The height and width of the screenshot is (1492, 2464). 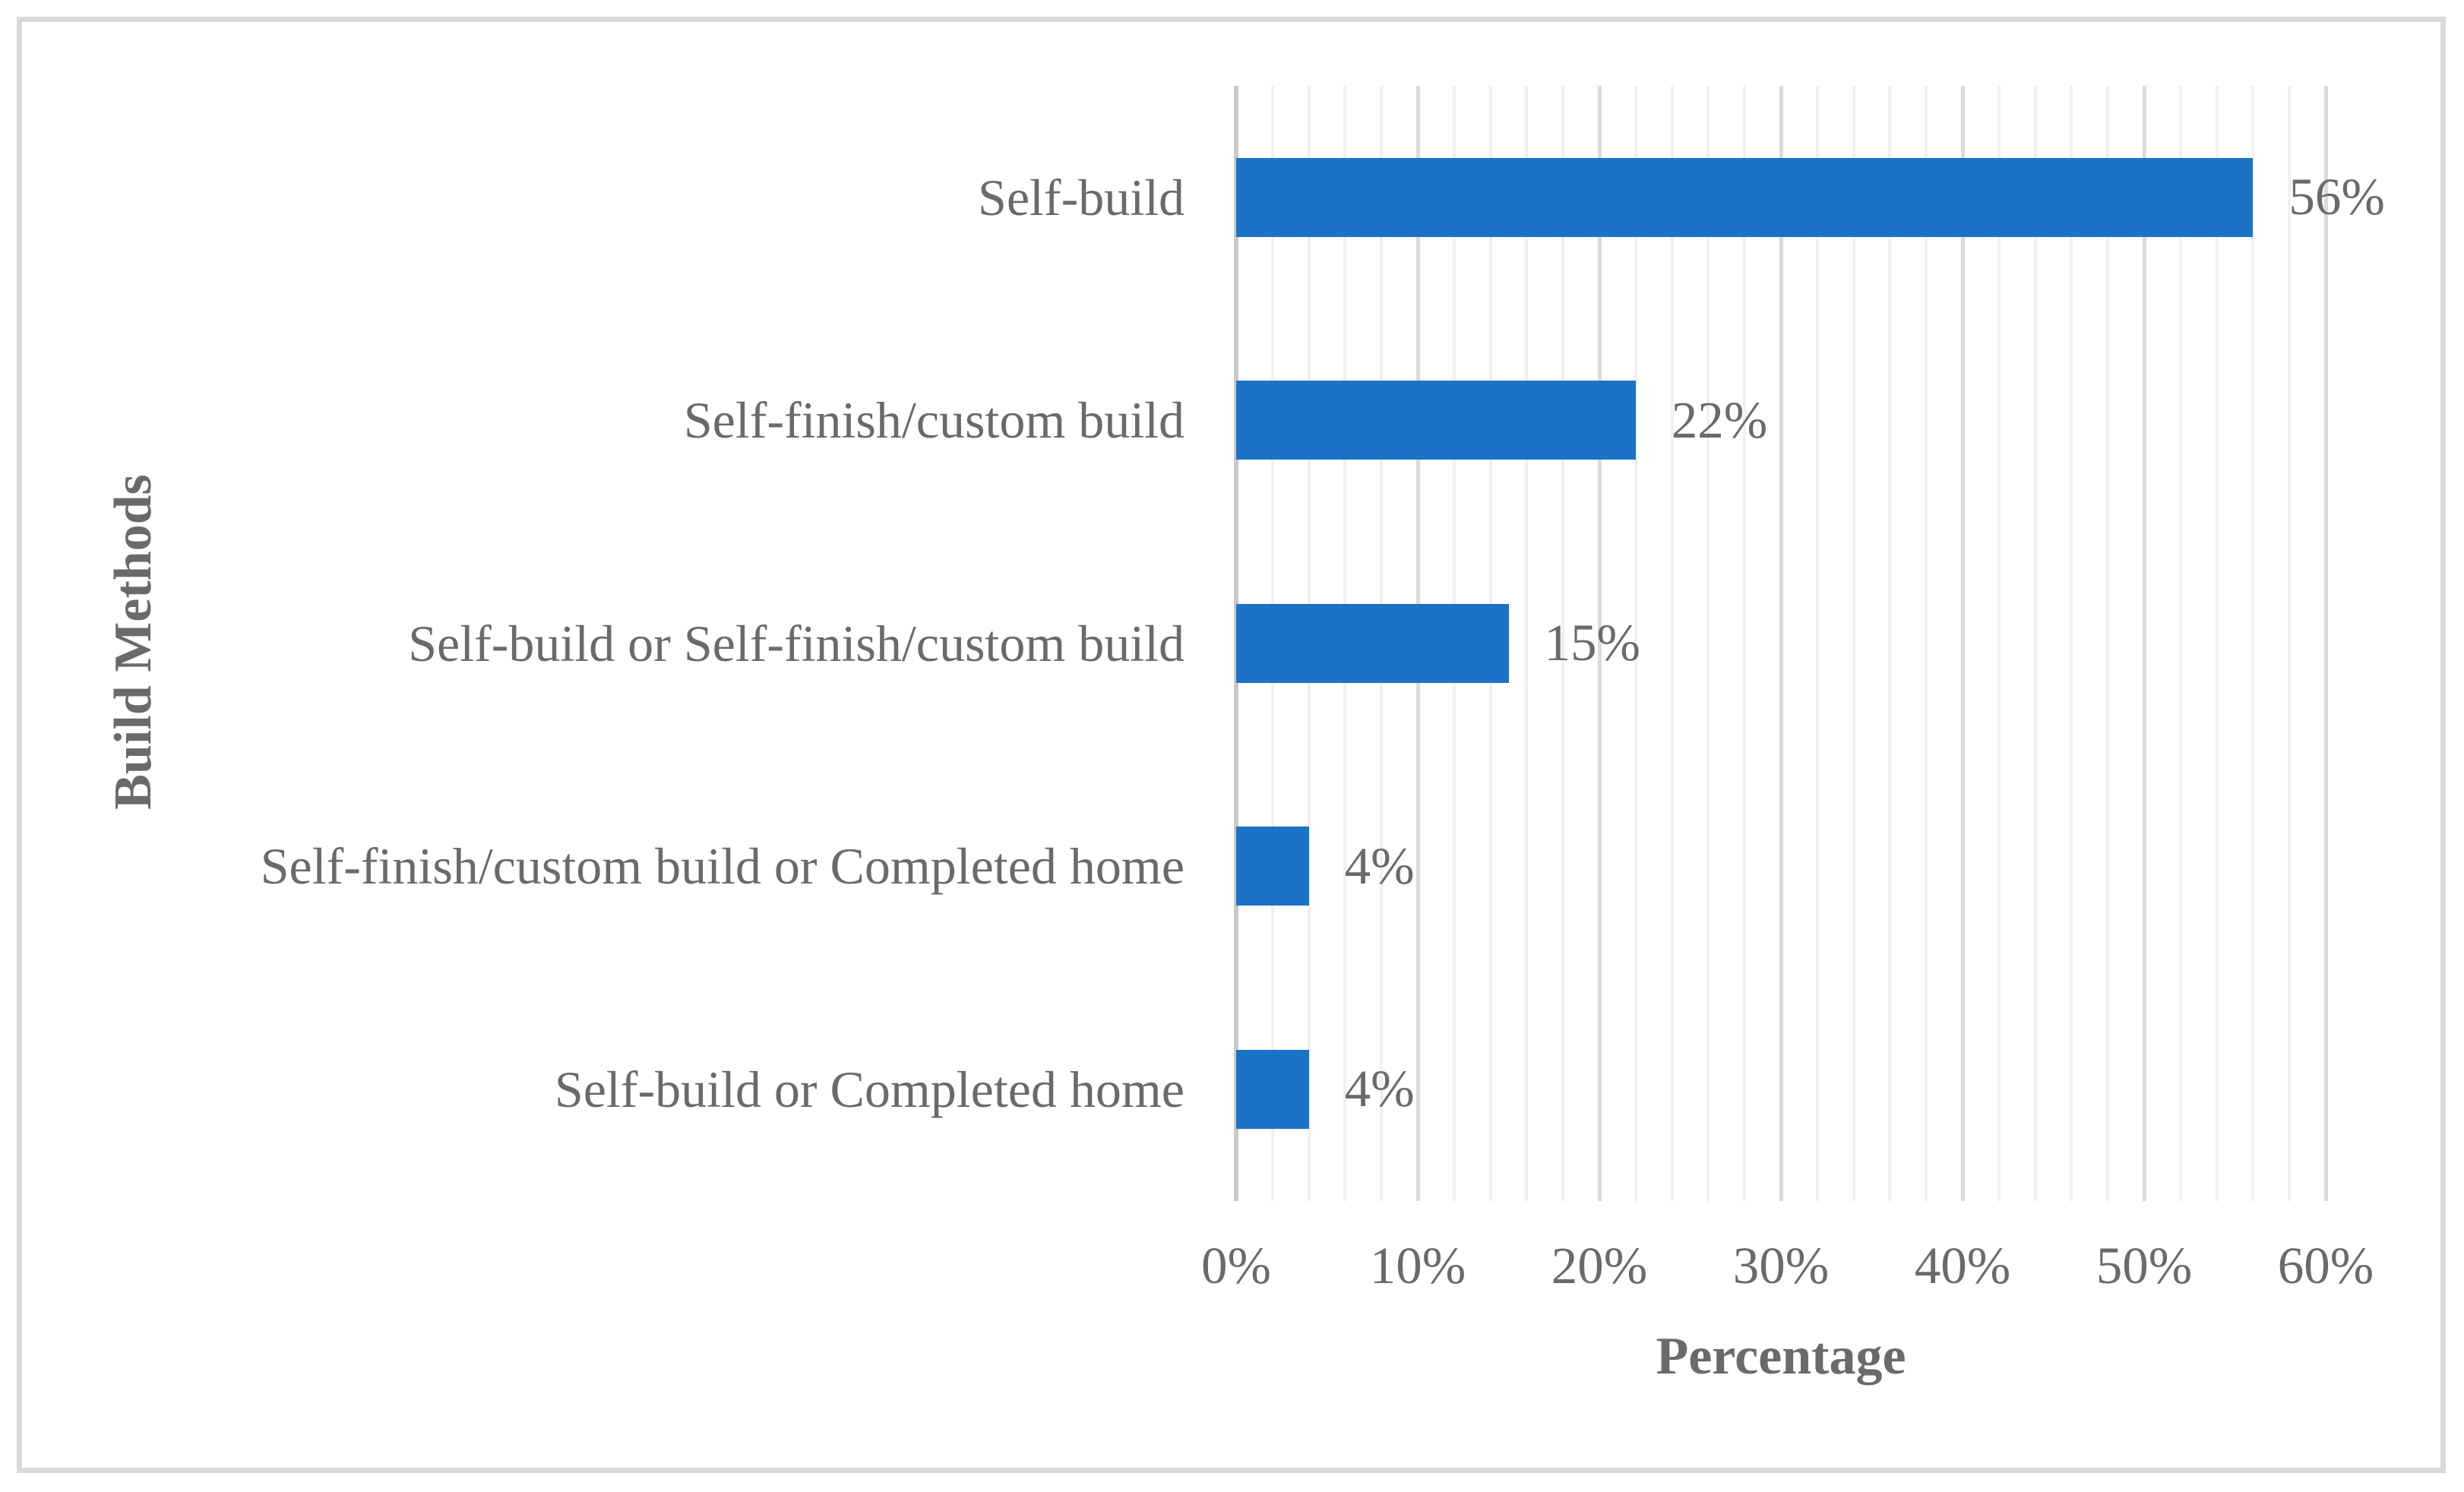 What do you see at coordinates (1417, 1265) in the screenshot?
I see `x-tick-label: 10%` at bounding box center [1417, 1265].